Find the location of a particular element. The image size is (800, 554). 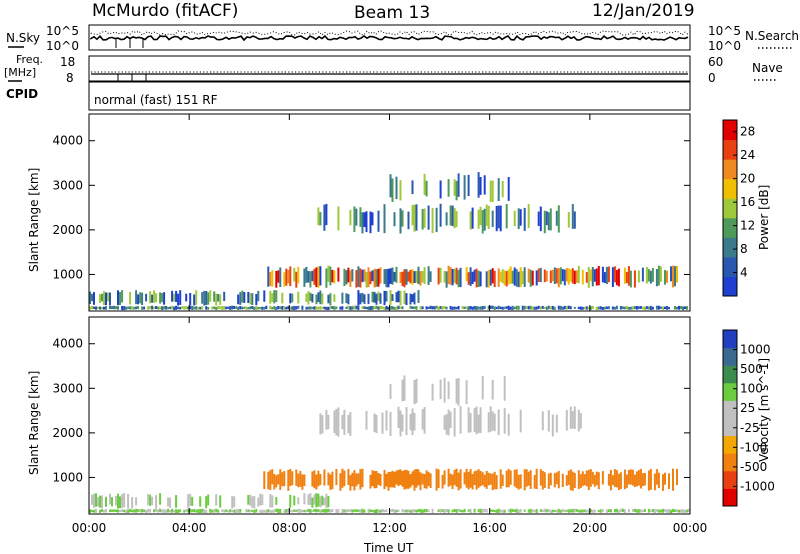

y-tick-label: 2000 is located at coordinates (67, 230).